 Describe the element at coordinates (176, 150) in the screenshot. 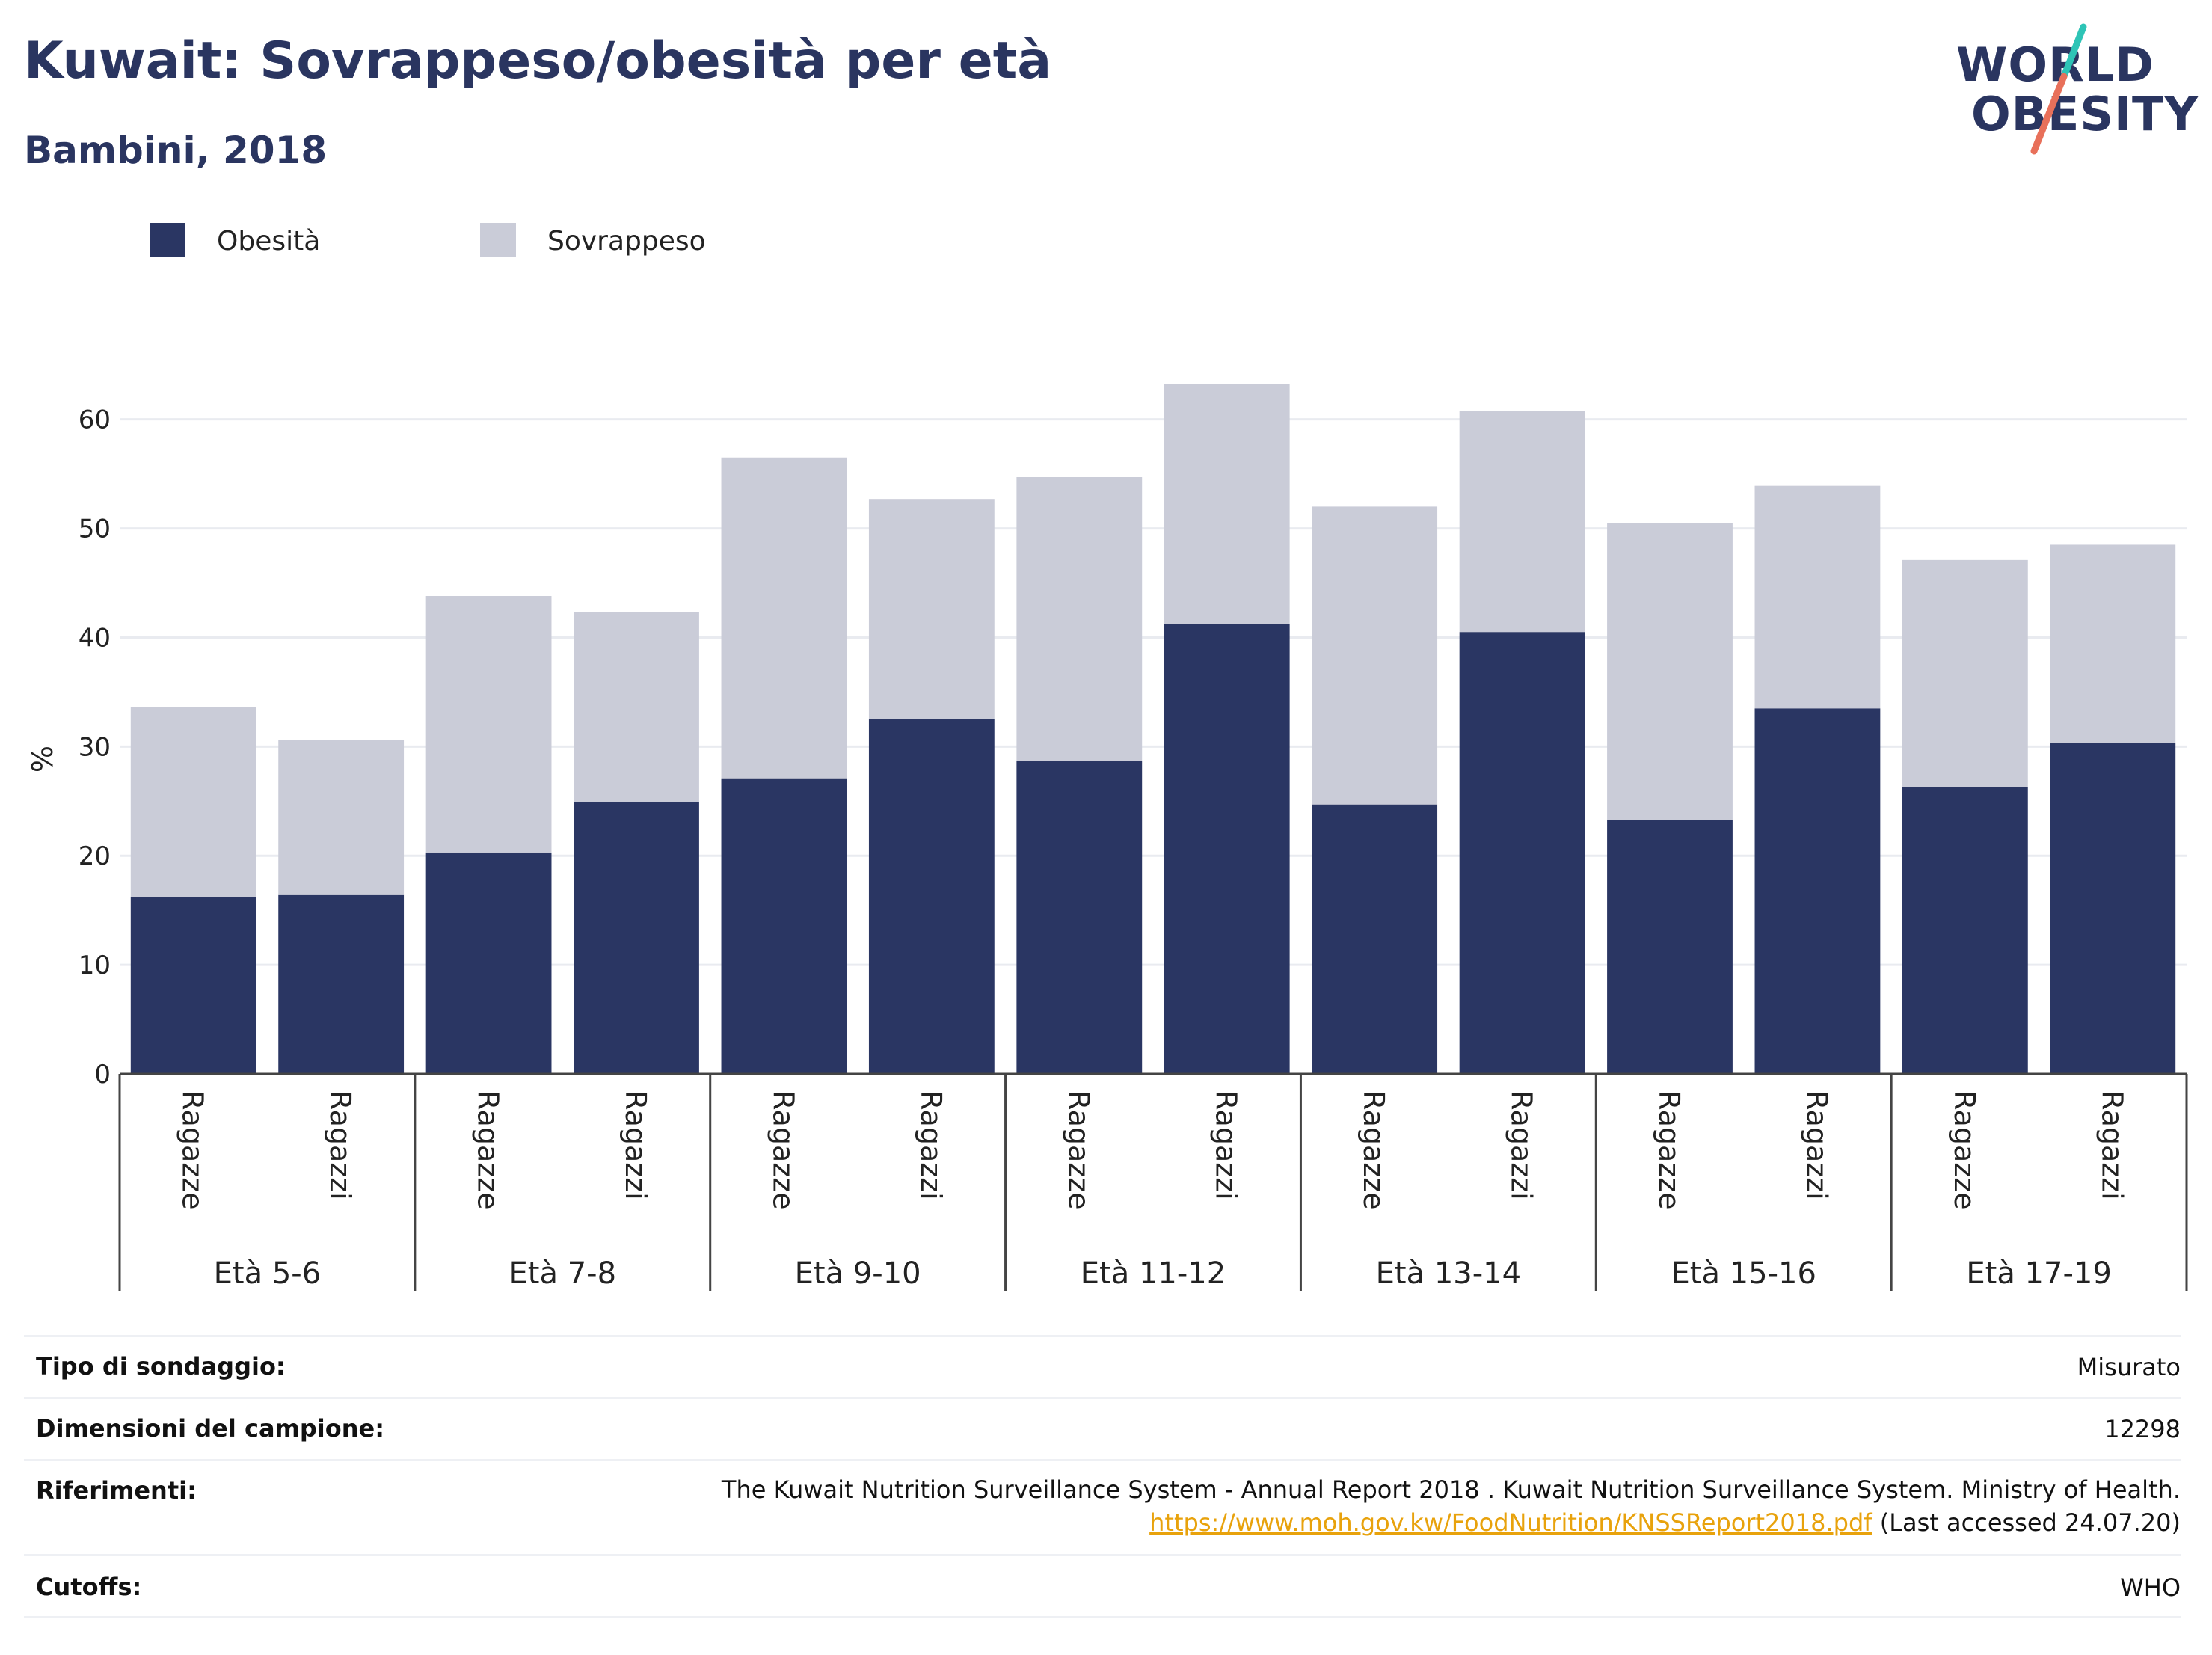

I see `chart-subtitle: Bambini, 2018` at that location.